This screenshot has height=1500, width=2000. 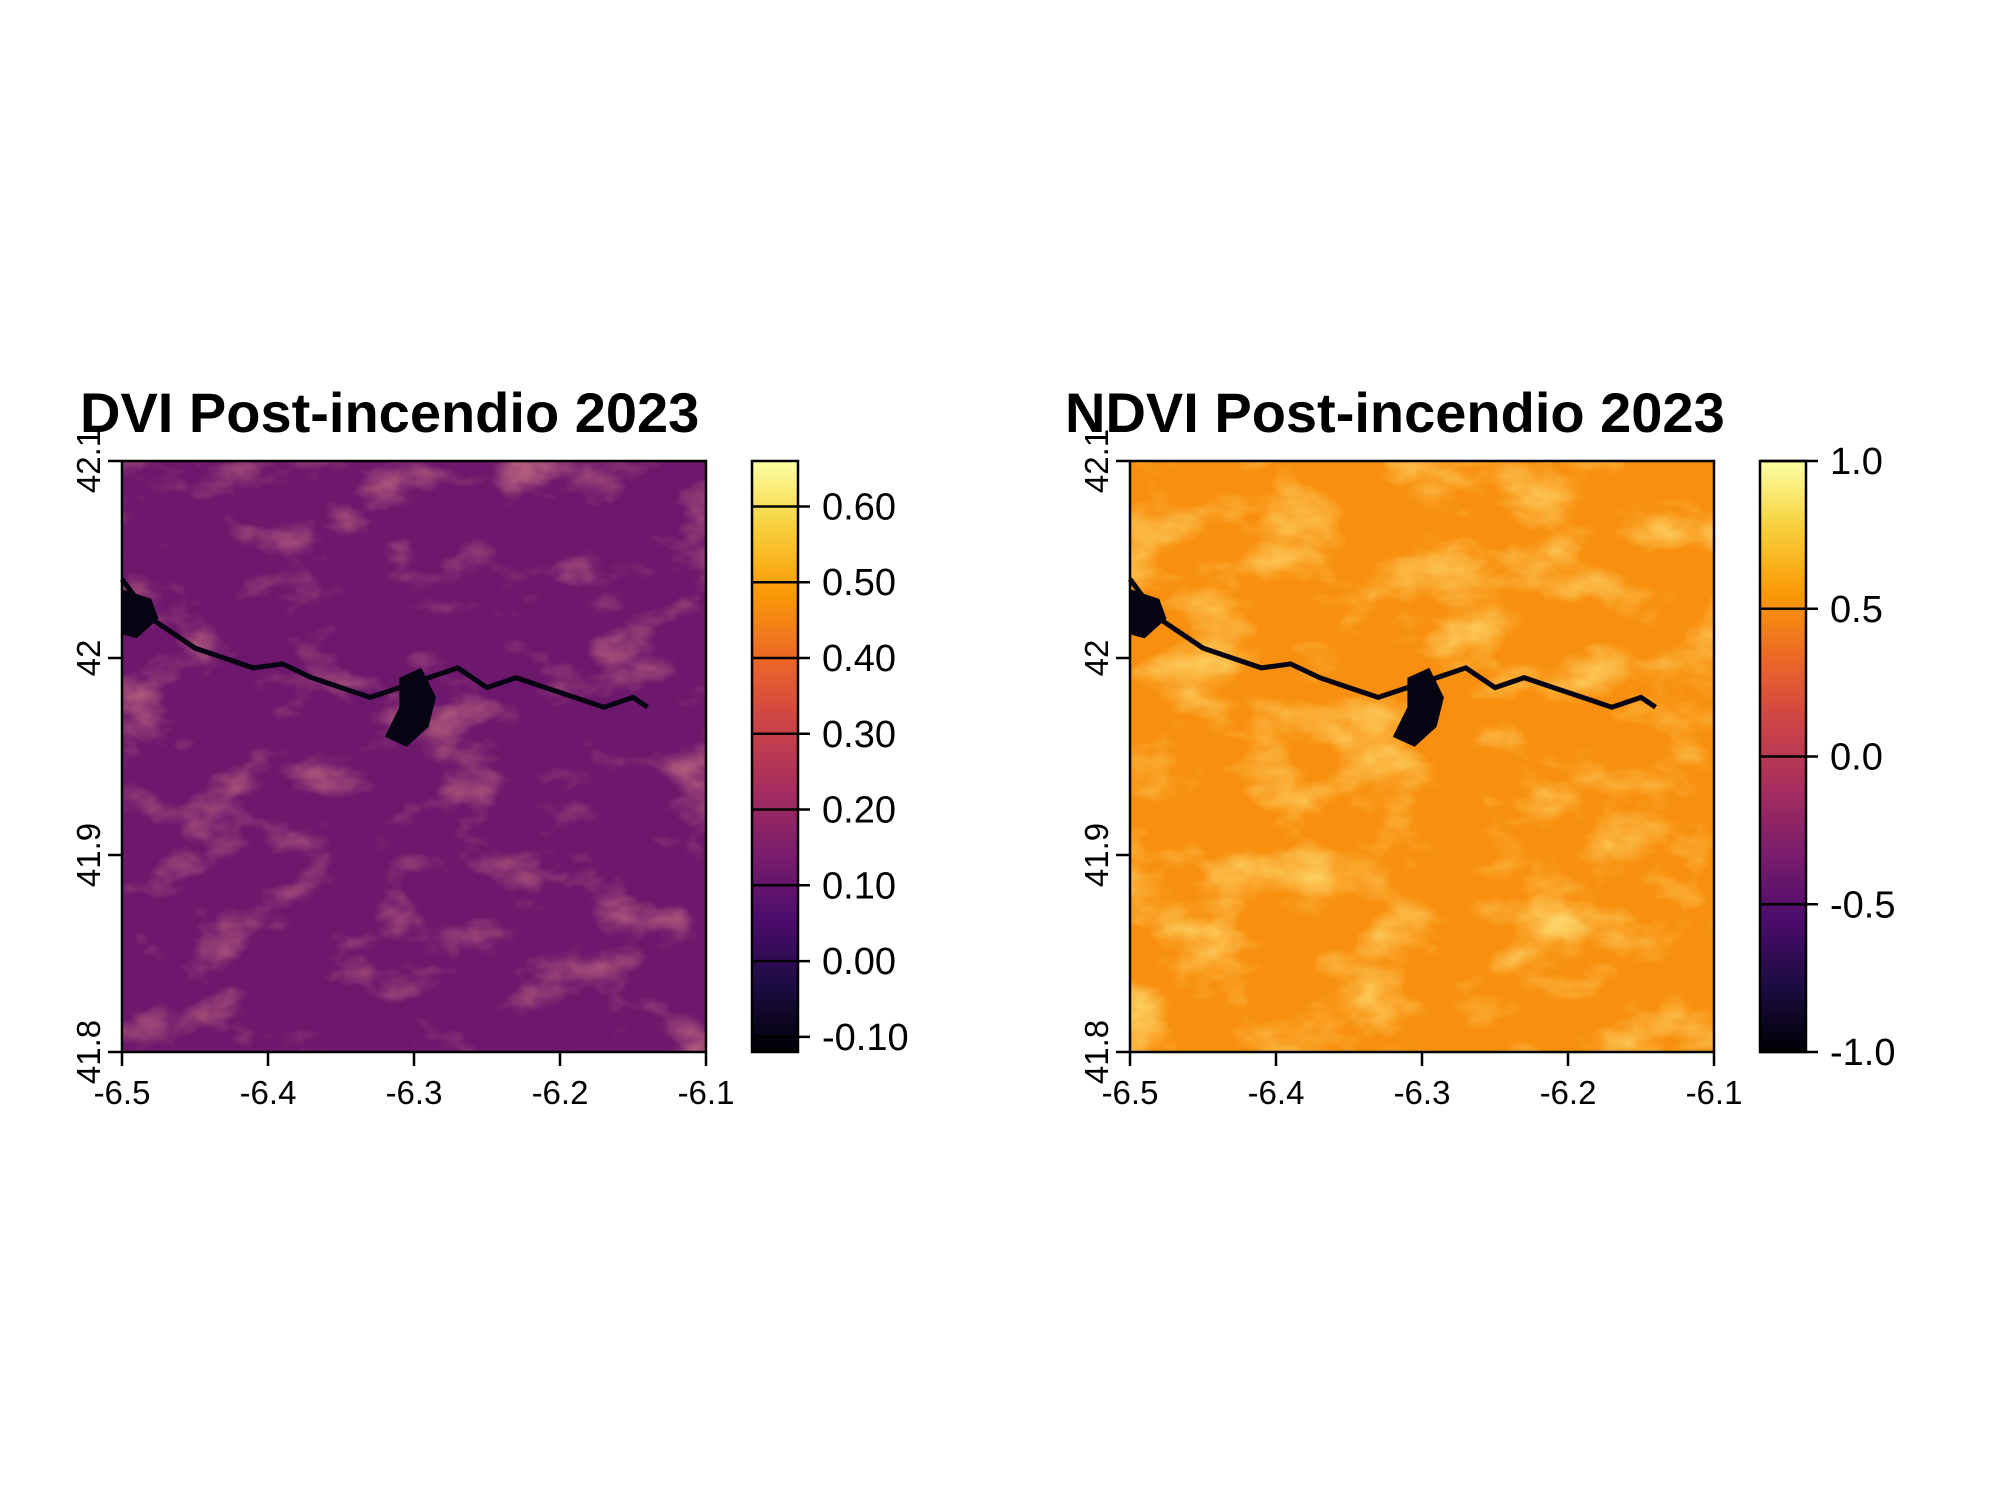 I want to click on dvi-river, so click(x=384, y=643).